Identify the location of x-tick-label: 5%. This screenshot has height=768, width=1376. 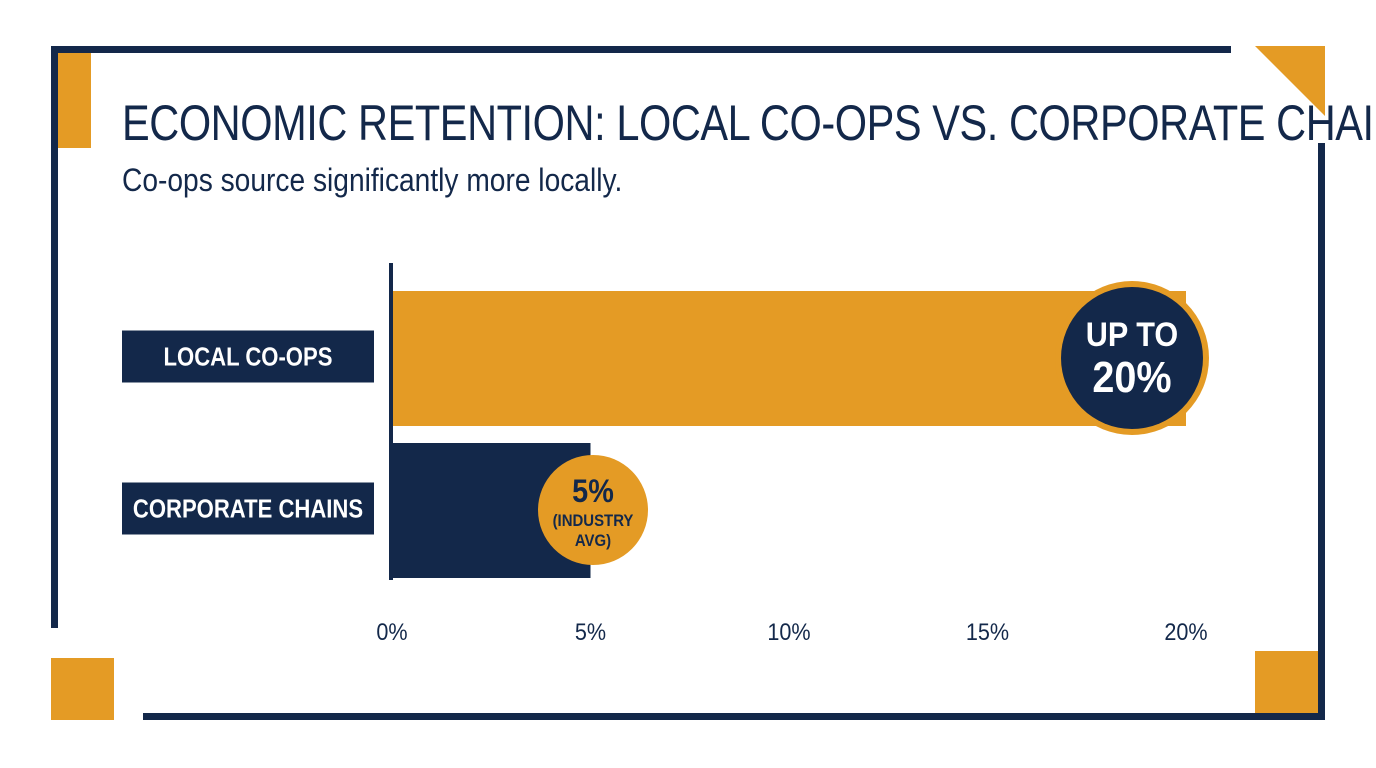
(590, 631).